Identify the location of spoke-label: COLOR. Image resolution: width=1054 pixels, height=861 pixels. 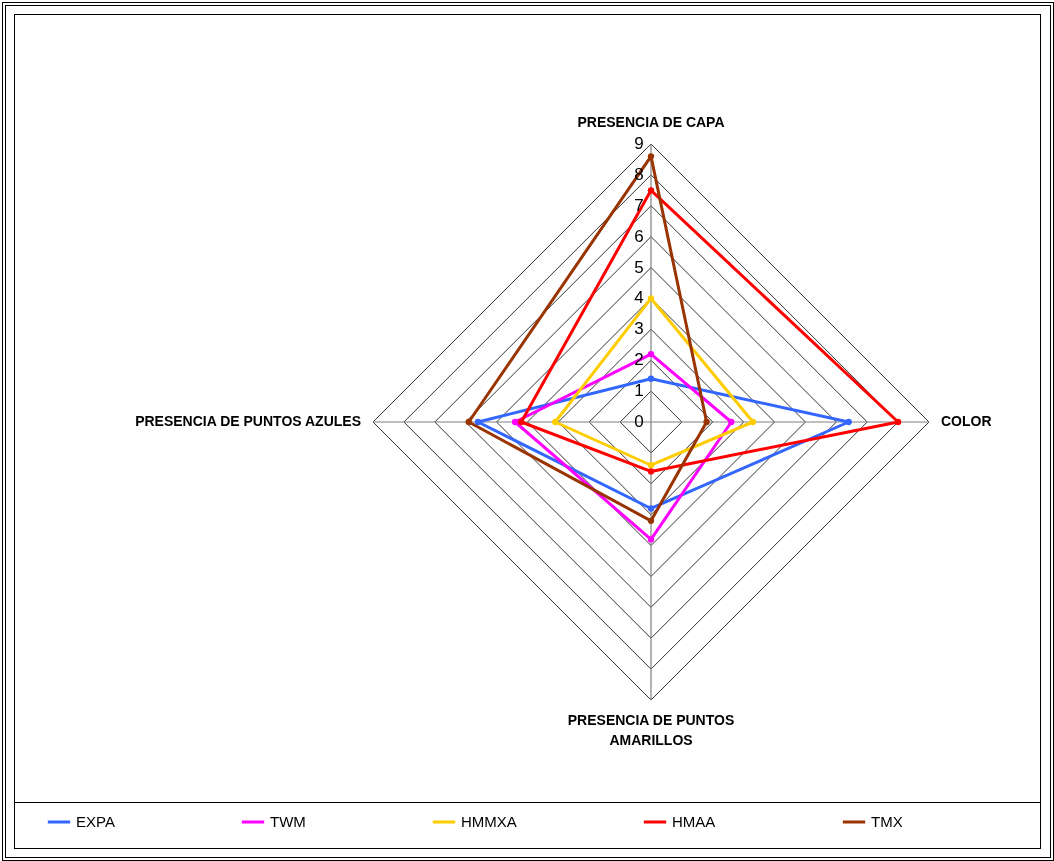
(966, 421).